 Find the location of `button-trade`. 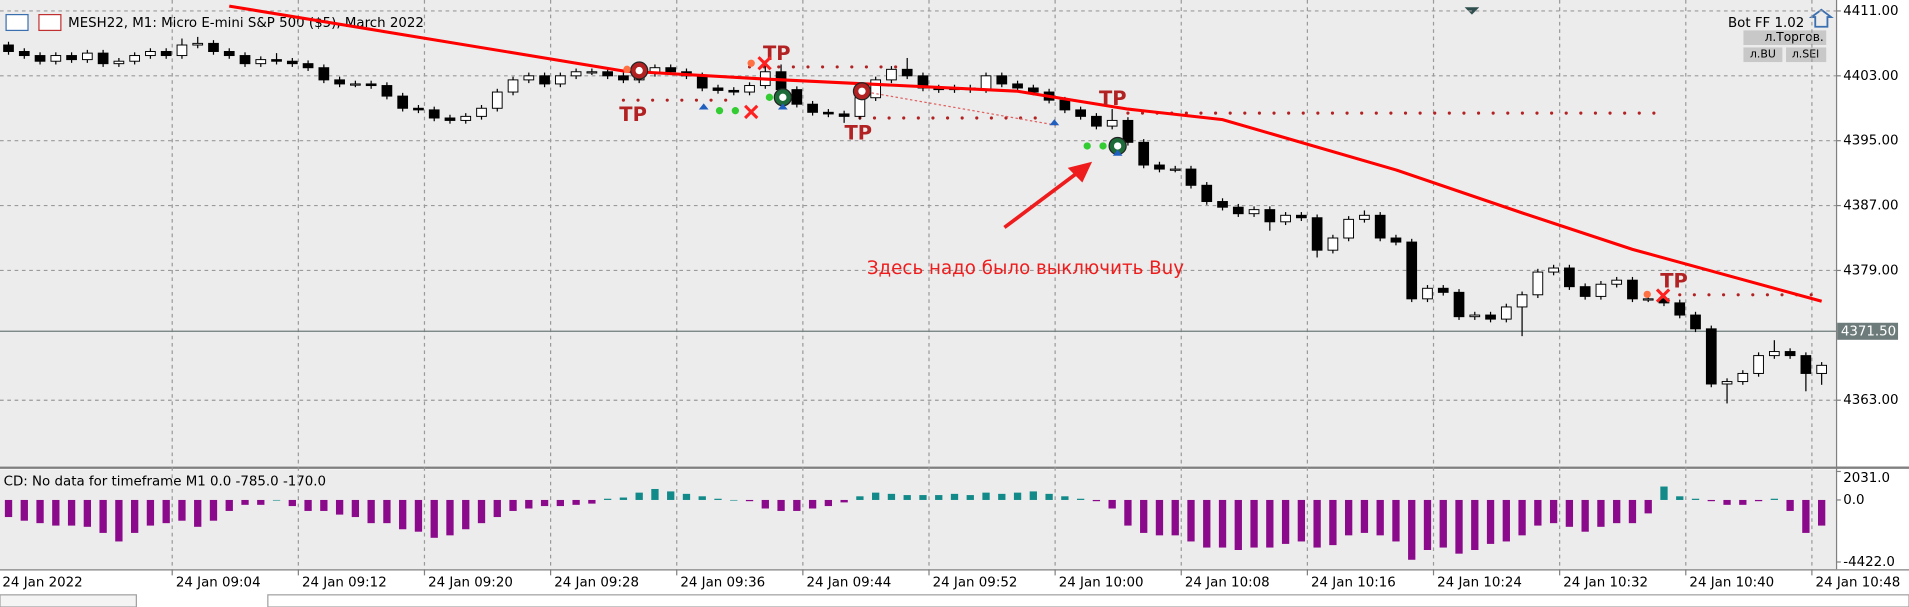

button-trade is located at coordinates (1785, 38).